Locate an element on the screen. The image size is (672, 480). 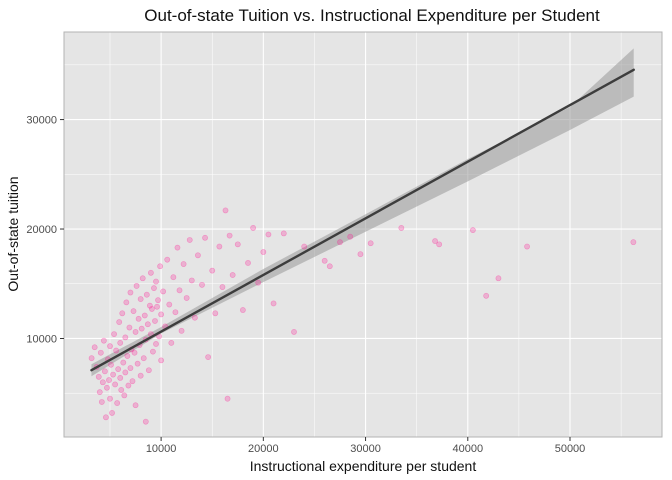
x-tick-label: 40000 is located at coordinates (467, 449).